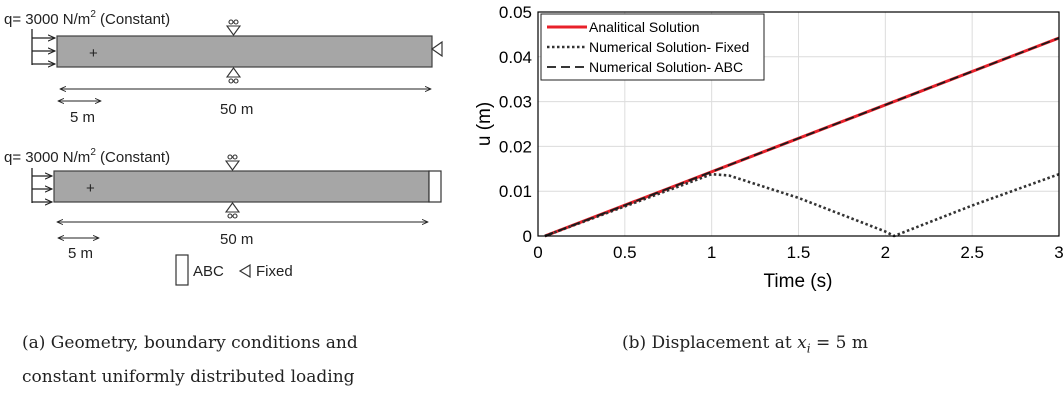 The height and width of the screenshot is (397, 1063). What do you see at coordinates (625, 252) in the screenshot?
I see `x-tick-label: 0.5` at bounding box center [625, 252].